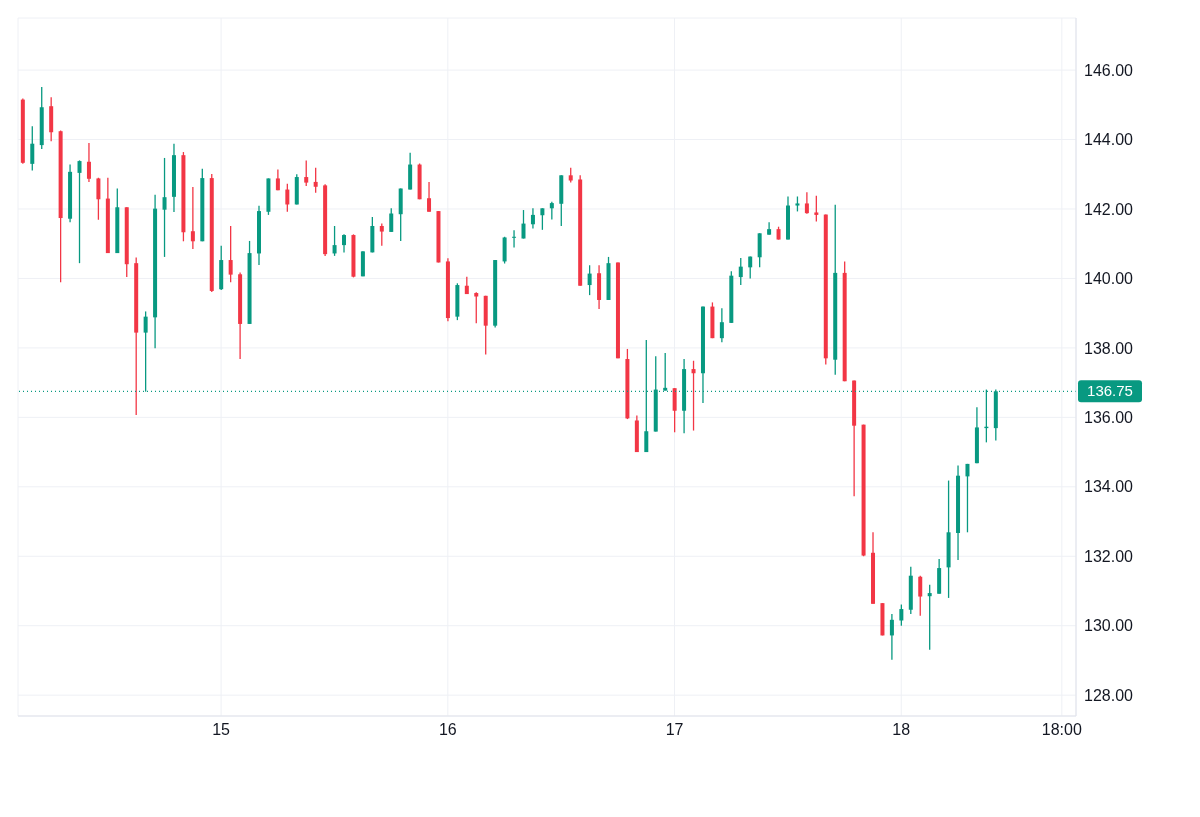  What do you see at coordinates (901, 730) in the screenshot?
I see `x-tick-label: 18` at bounding box center [901, 730].